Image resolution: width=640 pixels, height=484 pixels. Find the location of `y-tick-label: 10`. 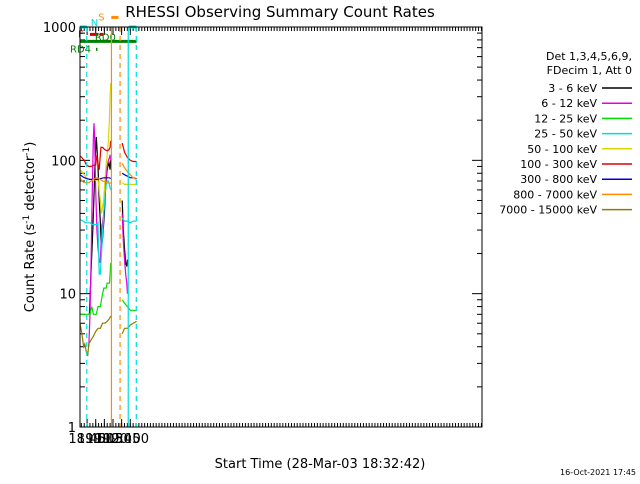

y-tick-label: 10 is located at coordinates (67, 295).